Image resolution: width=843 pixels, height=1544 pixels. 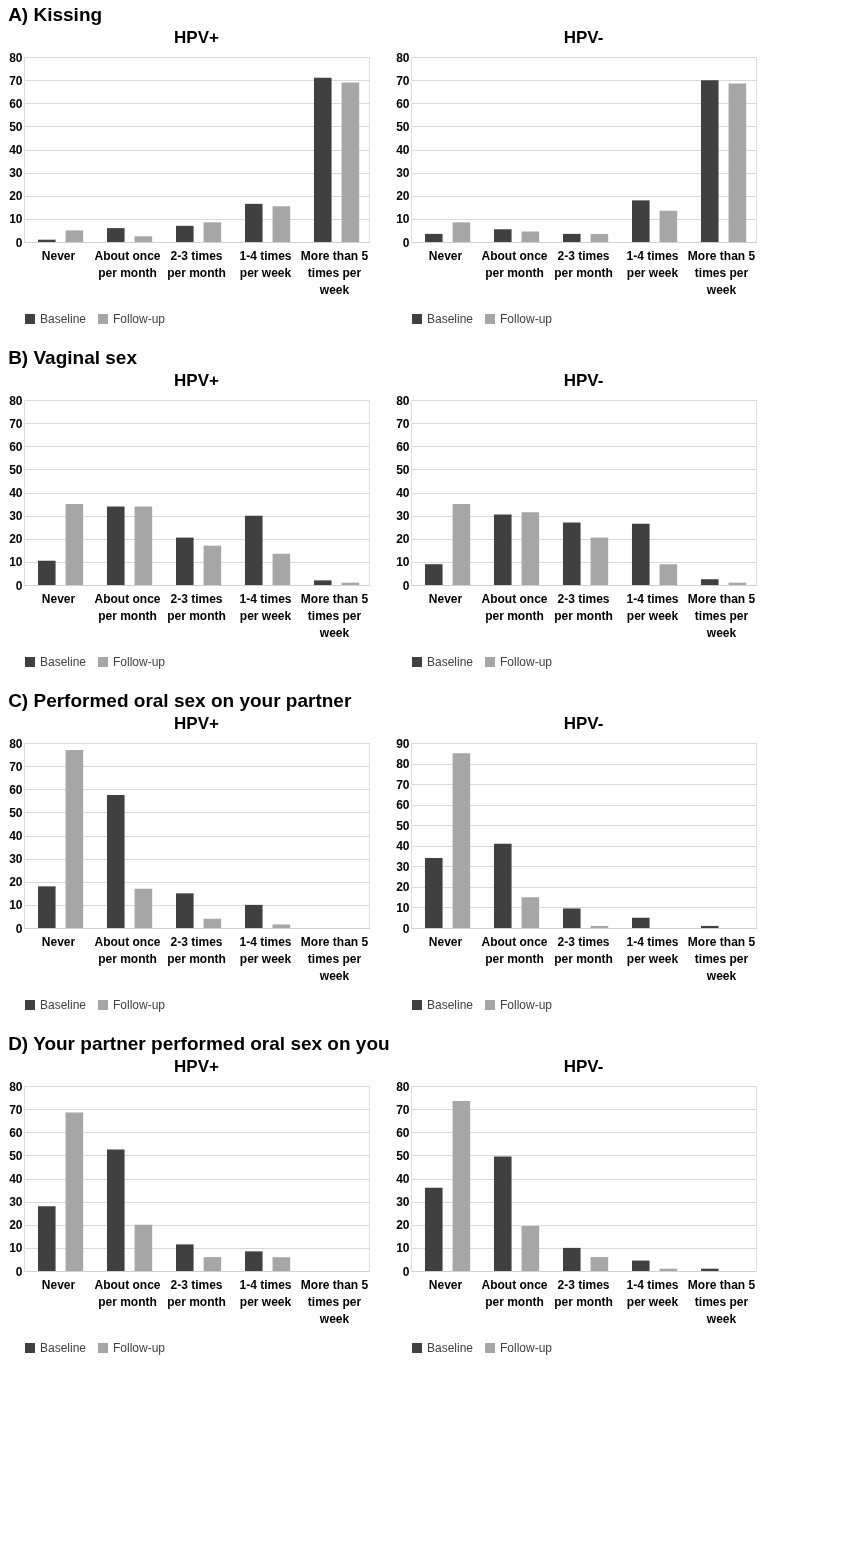 I want to click on chart-title: HPV+, so click(x=197, y=1066).